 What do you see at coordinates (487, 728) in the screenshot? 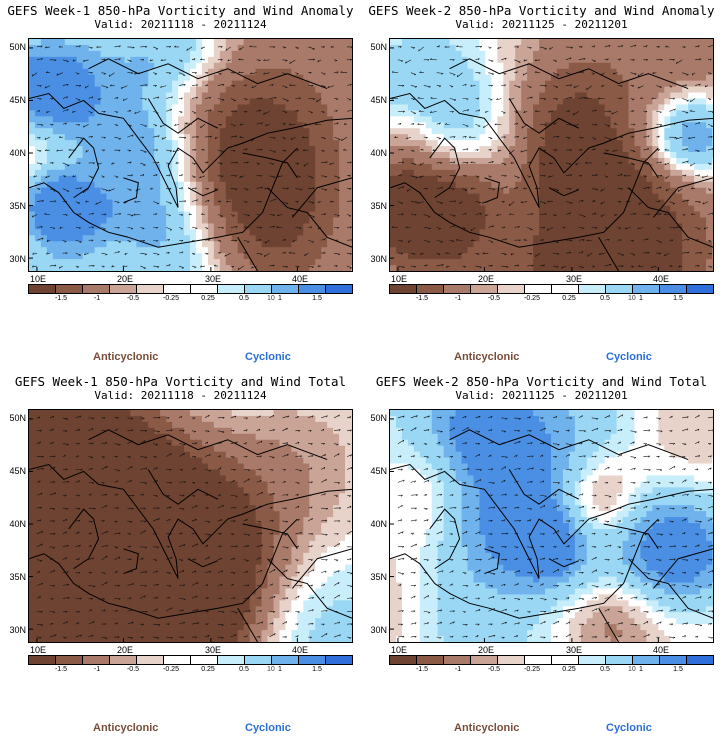
I see `anticyclonic-label: Anticyclonic` at bounding box center [487, 728].